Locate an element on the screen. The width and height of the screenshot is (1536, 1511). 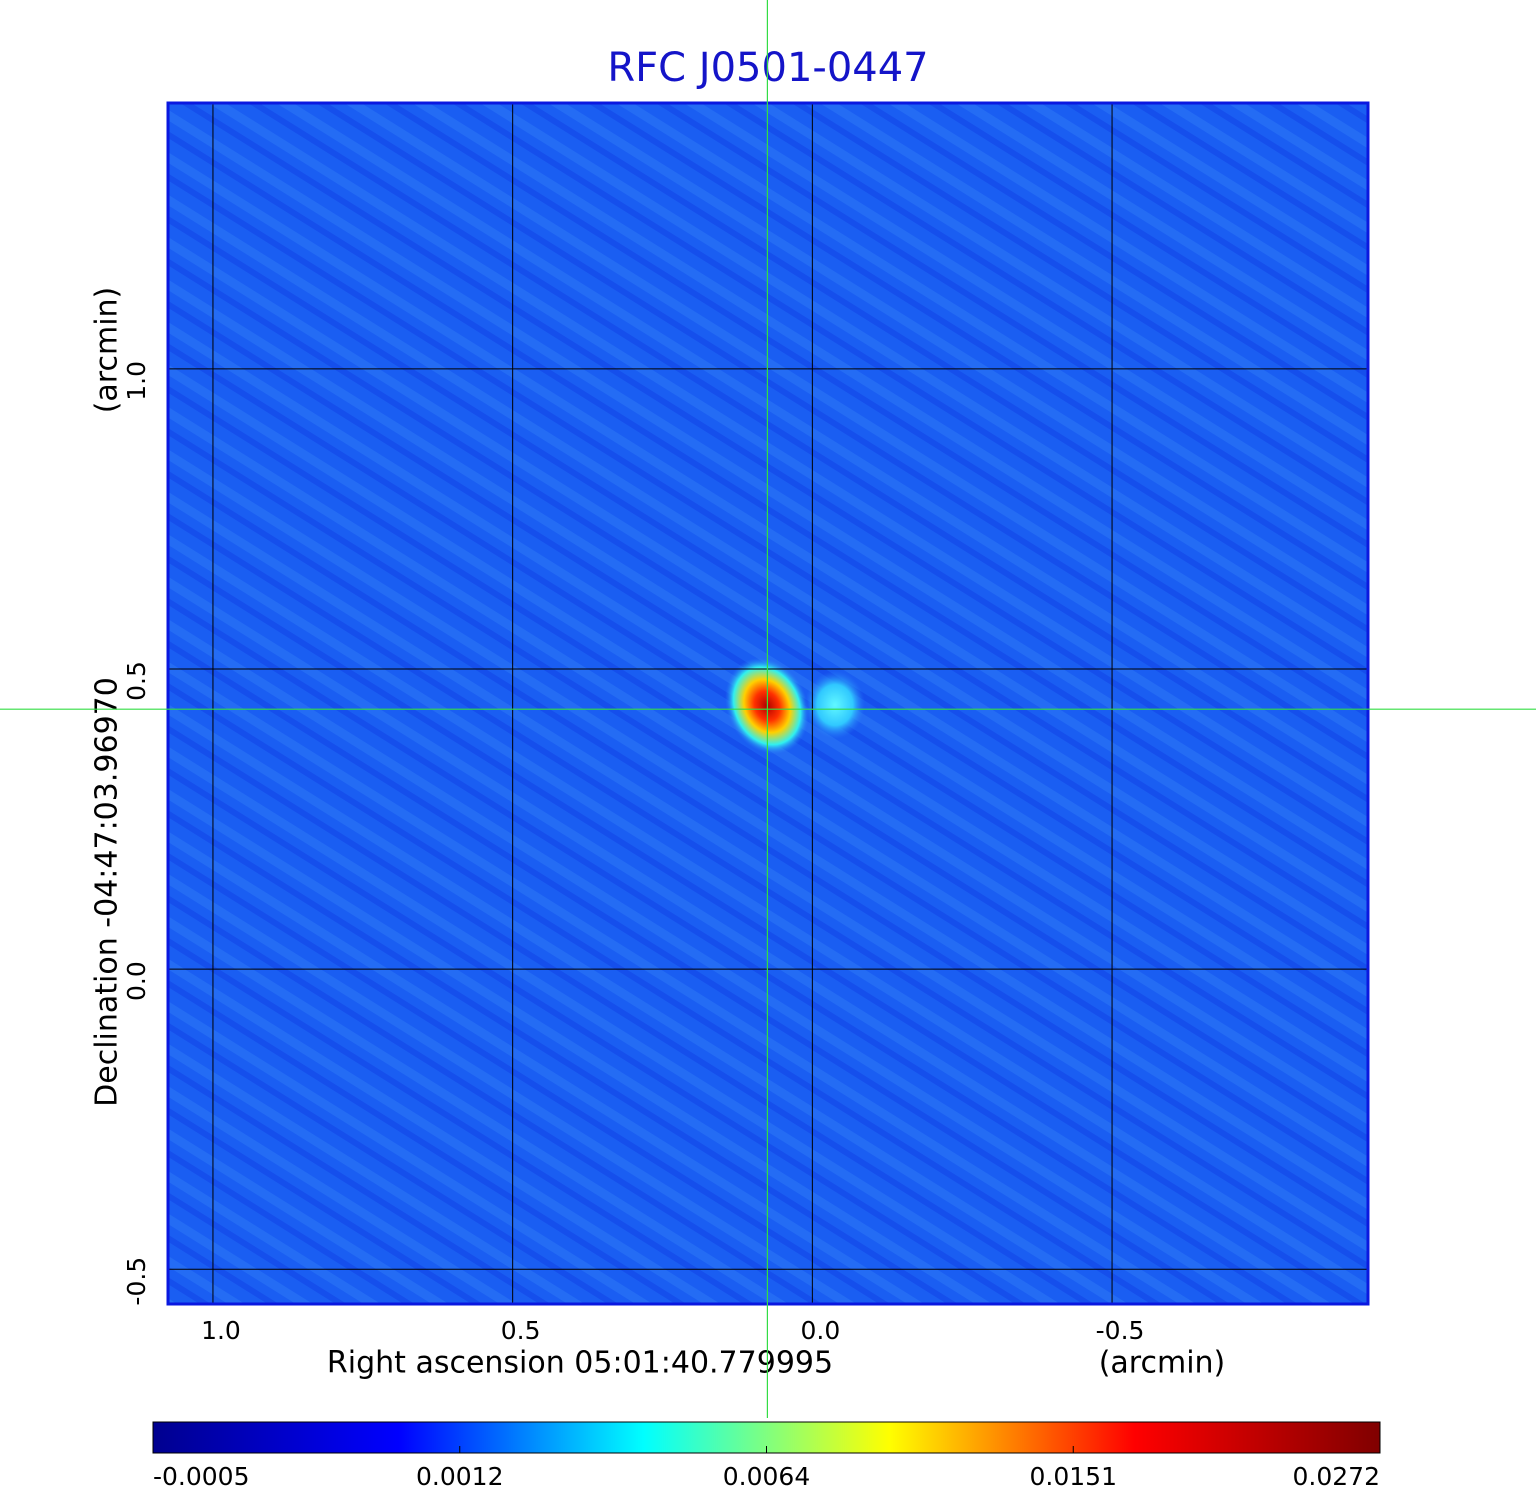
y-axis-unit: (arcmin) is located at coordinates (107, 350).